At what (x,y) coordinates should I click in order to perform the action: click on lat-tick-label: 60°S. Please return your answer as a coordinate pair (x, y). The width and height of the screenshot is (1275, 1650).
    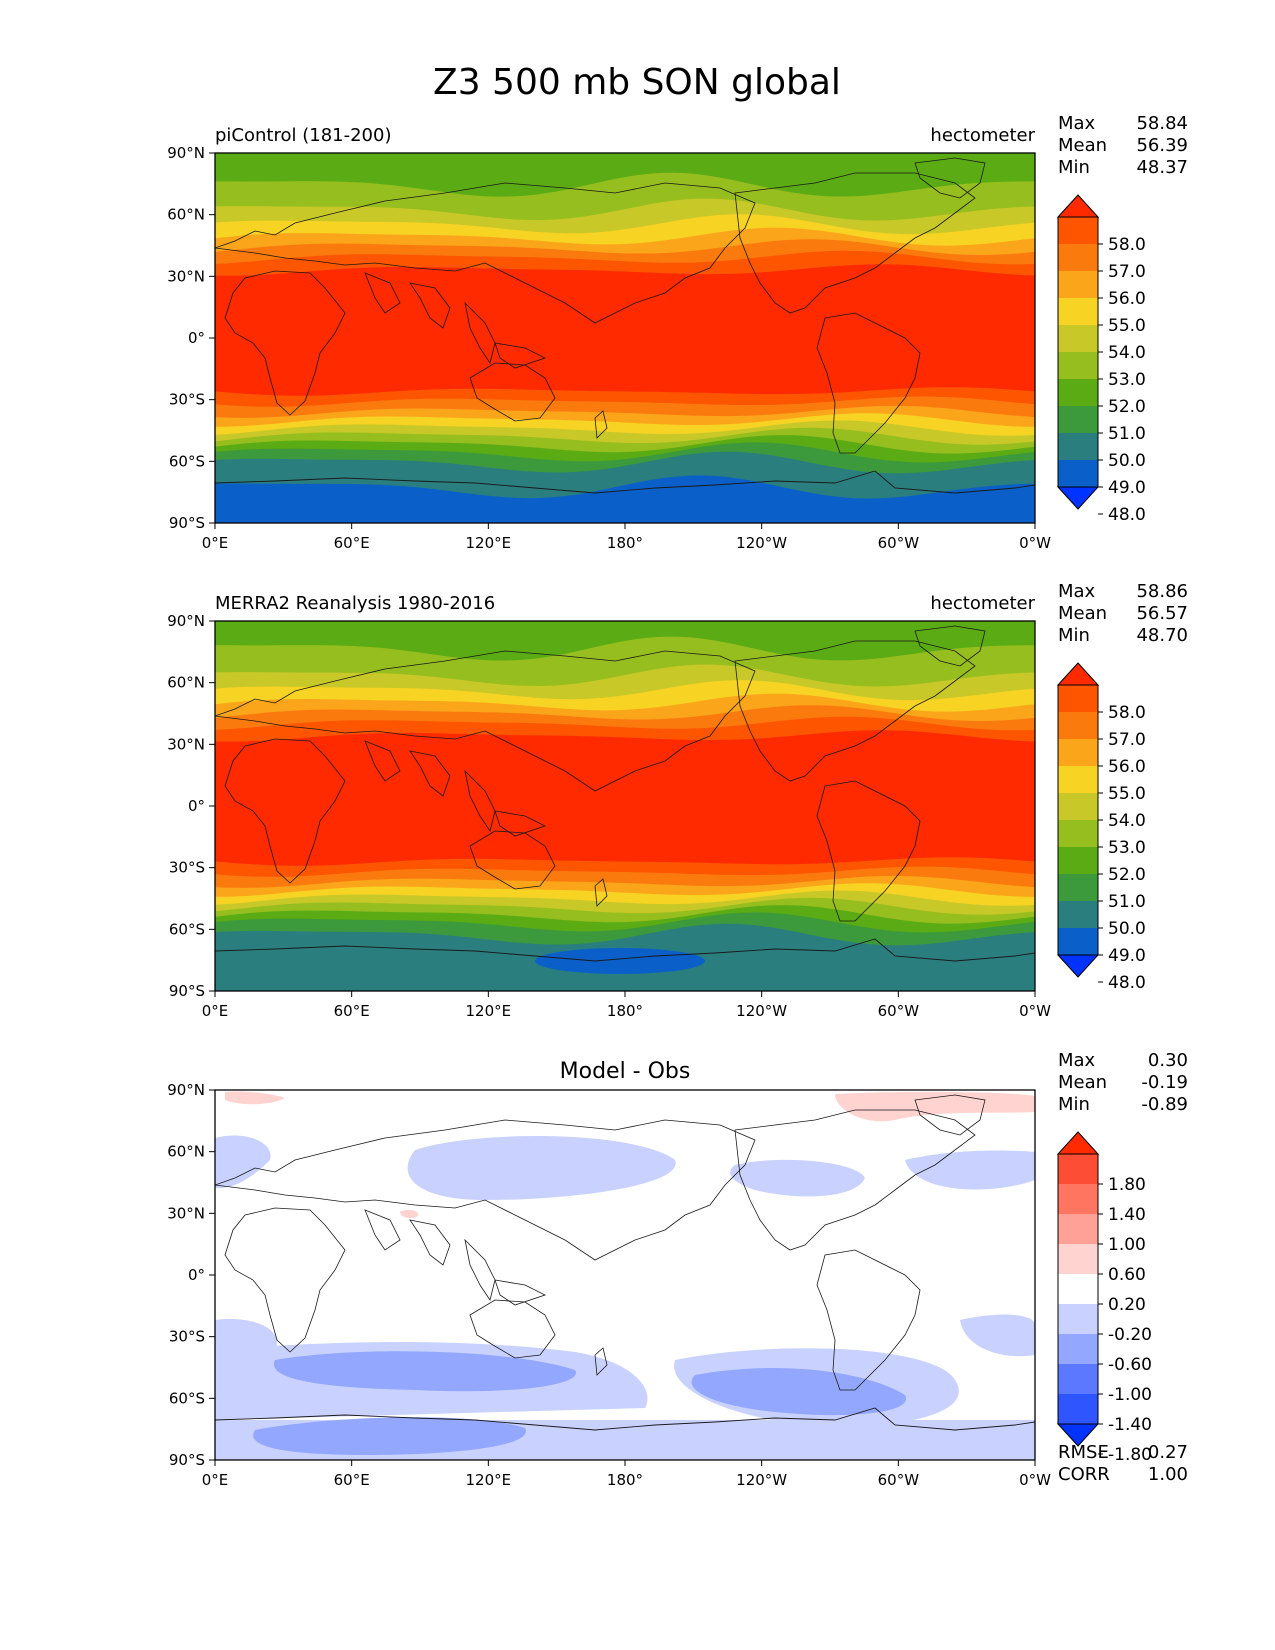
    Looking at the image, I should click on (187, 461).